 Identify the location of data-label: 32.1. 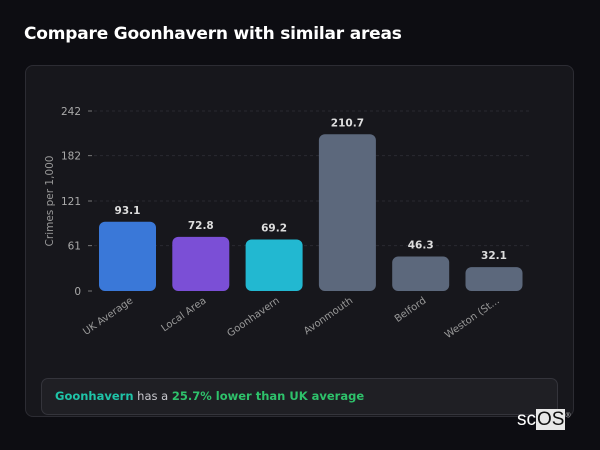
(494, 256).